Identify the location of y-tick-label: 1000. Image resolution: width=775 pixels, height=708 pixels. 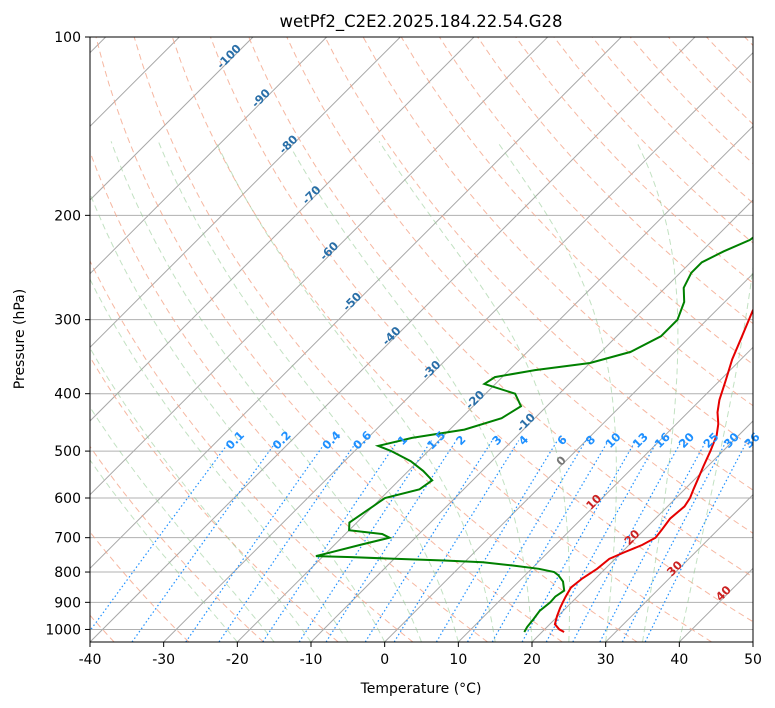
(63, 630).